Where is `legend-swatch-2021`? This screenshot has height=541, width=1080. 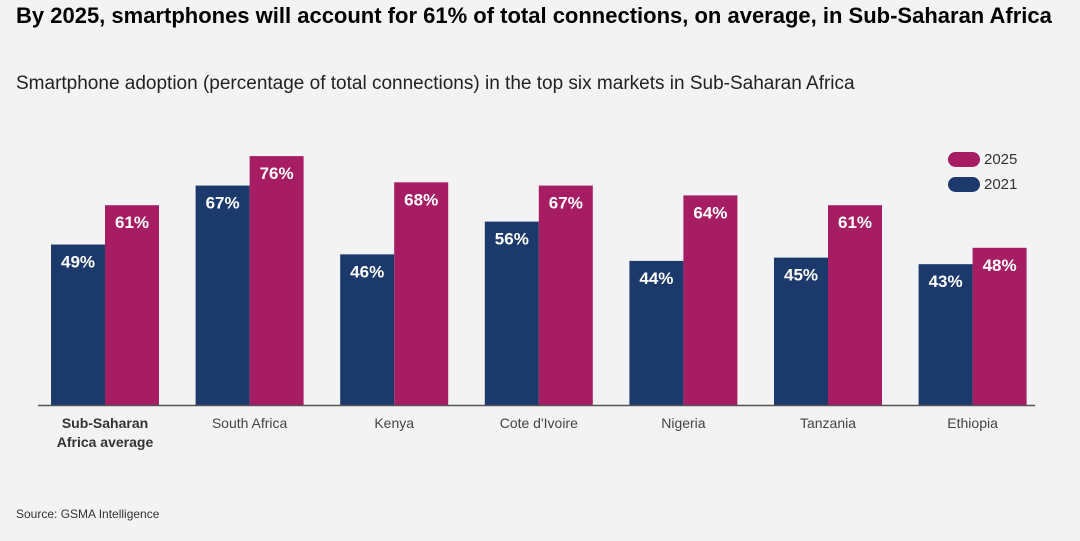 legend-swatch-2021 is located at coordinates (964, 184).